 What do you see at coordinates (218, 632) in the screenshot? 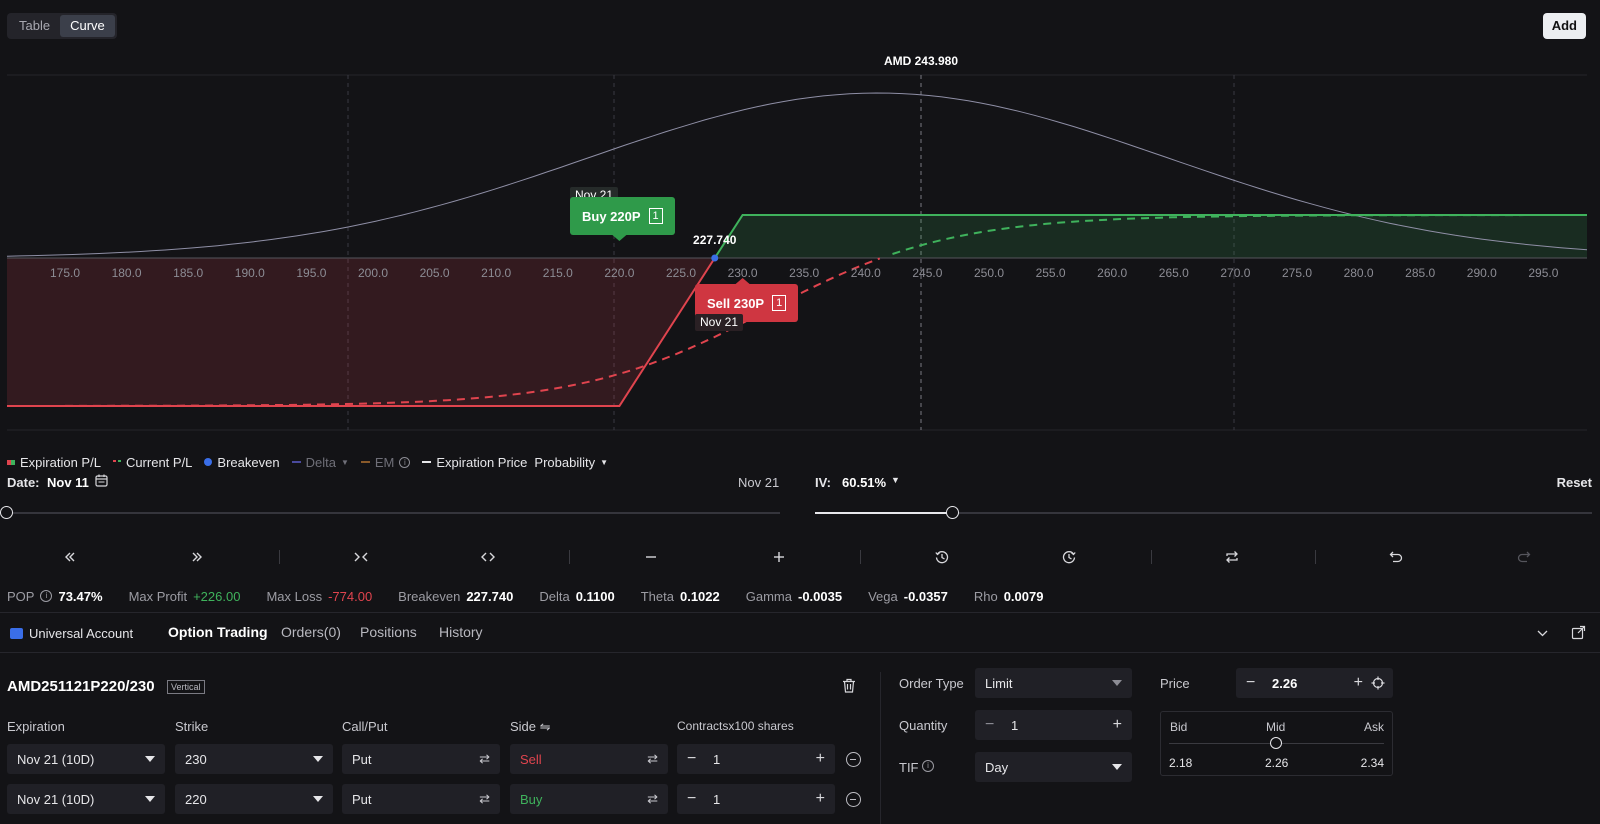
I see `tab-option-trading: Option Trading` at bounding box center [218, 632].